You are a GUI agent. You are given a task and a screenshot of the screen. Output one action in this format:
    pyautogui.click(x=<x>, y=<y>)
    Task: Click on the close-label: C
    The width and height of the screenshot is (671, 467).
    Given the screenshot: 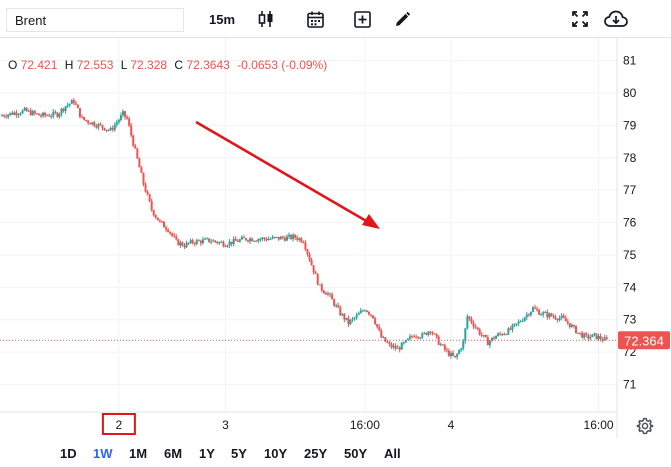 What is the action you would take?
    pyautogui.click(x=179, y=65)
    